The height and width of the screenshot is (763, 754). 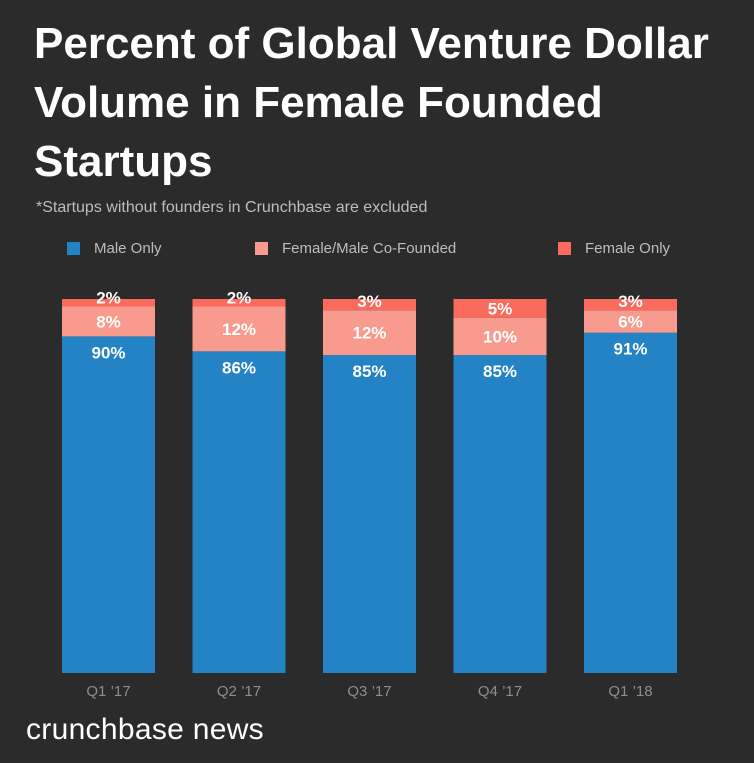 I want to click on data-label-male-only-1: 90%, so click(x=108, y=352).